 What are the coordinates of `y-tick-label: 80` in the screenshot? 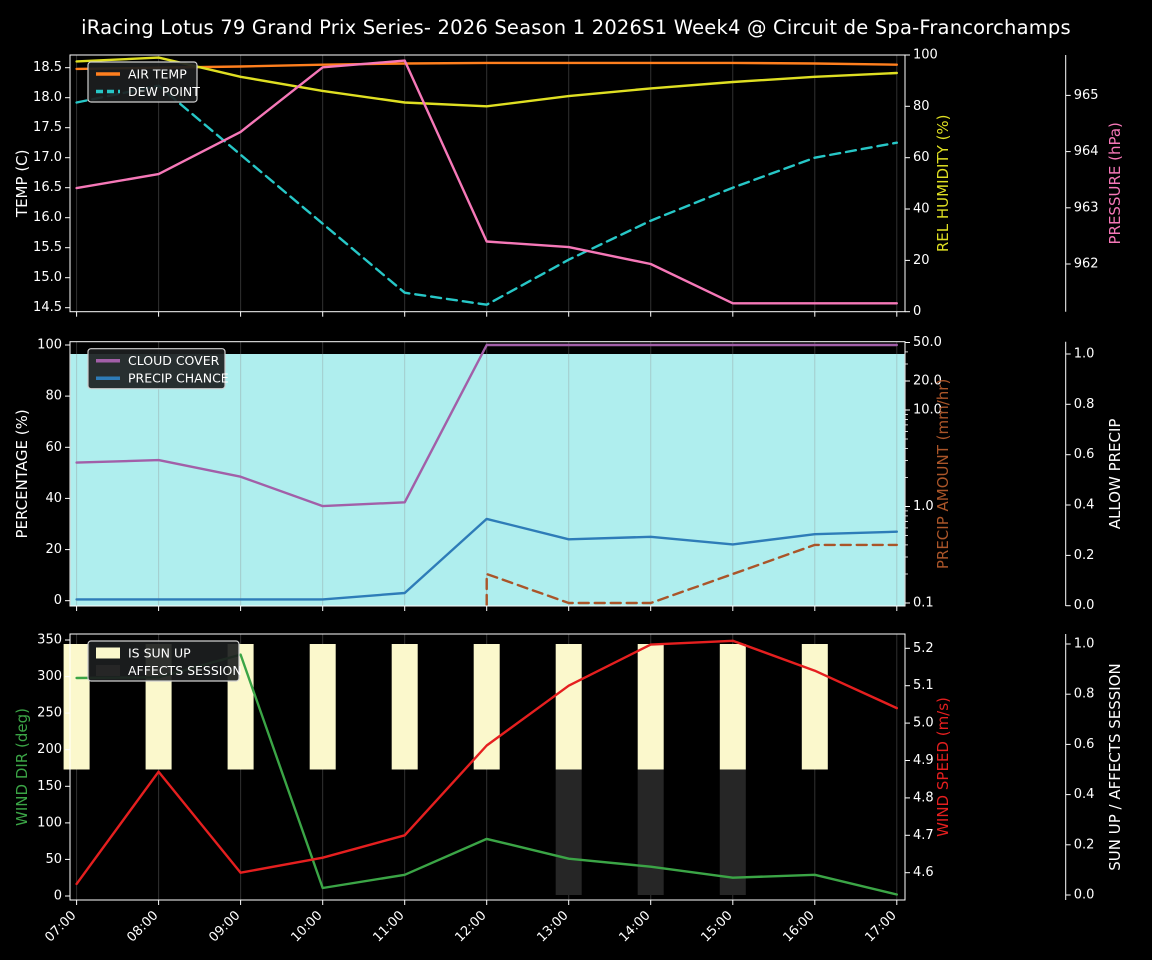 It's located at (53, 396).